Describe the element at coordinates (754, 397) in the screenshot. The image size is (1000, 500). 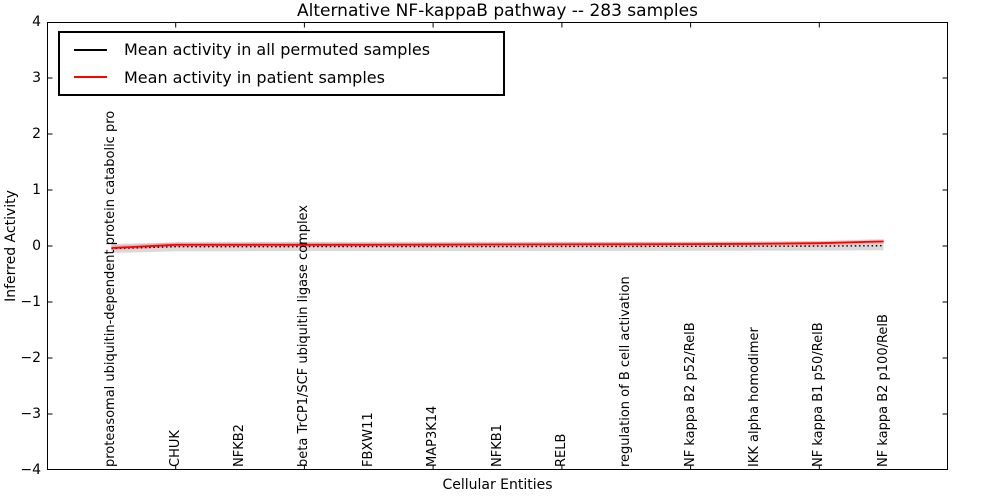
I see `x-category-label: IKK alpha homodimer` at that location.